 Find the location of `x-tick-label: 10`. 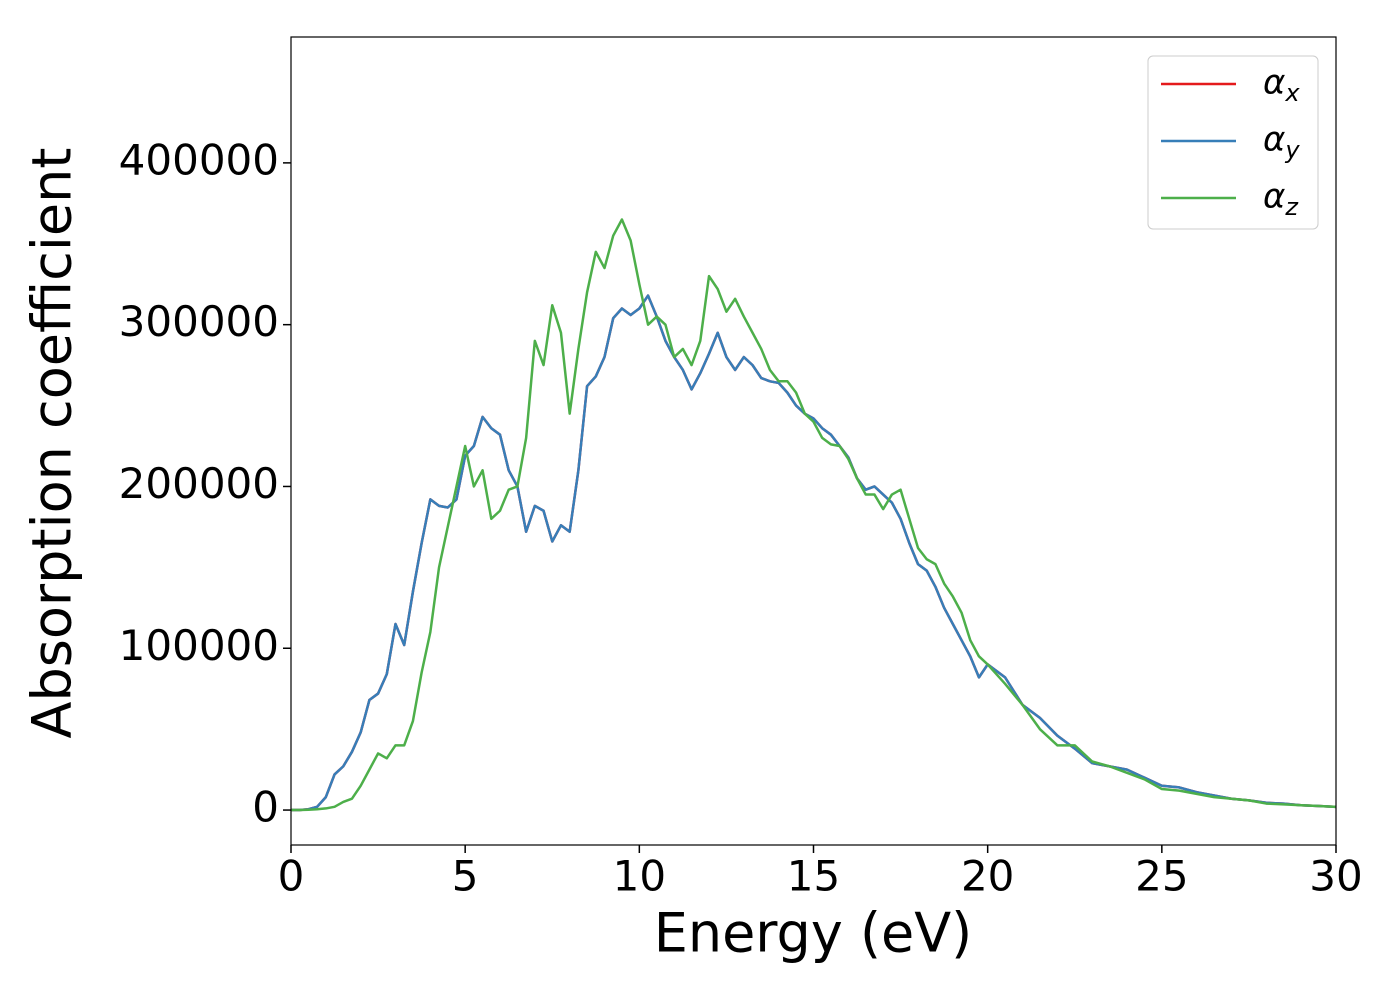

x-tick-label: 10 is located at coordinates (639, 876).